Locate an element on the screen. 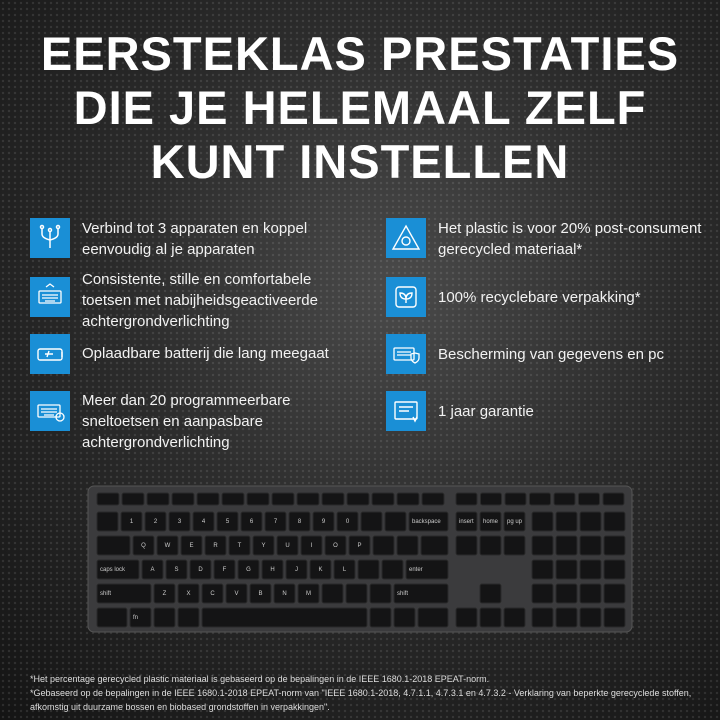 This screenshot has height=720, width=720. key-label: Z is located at coordinates (165, 594).